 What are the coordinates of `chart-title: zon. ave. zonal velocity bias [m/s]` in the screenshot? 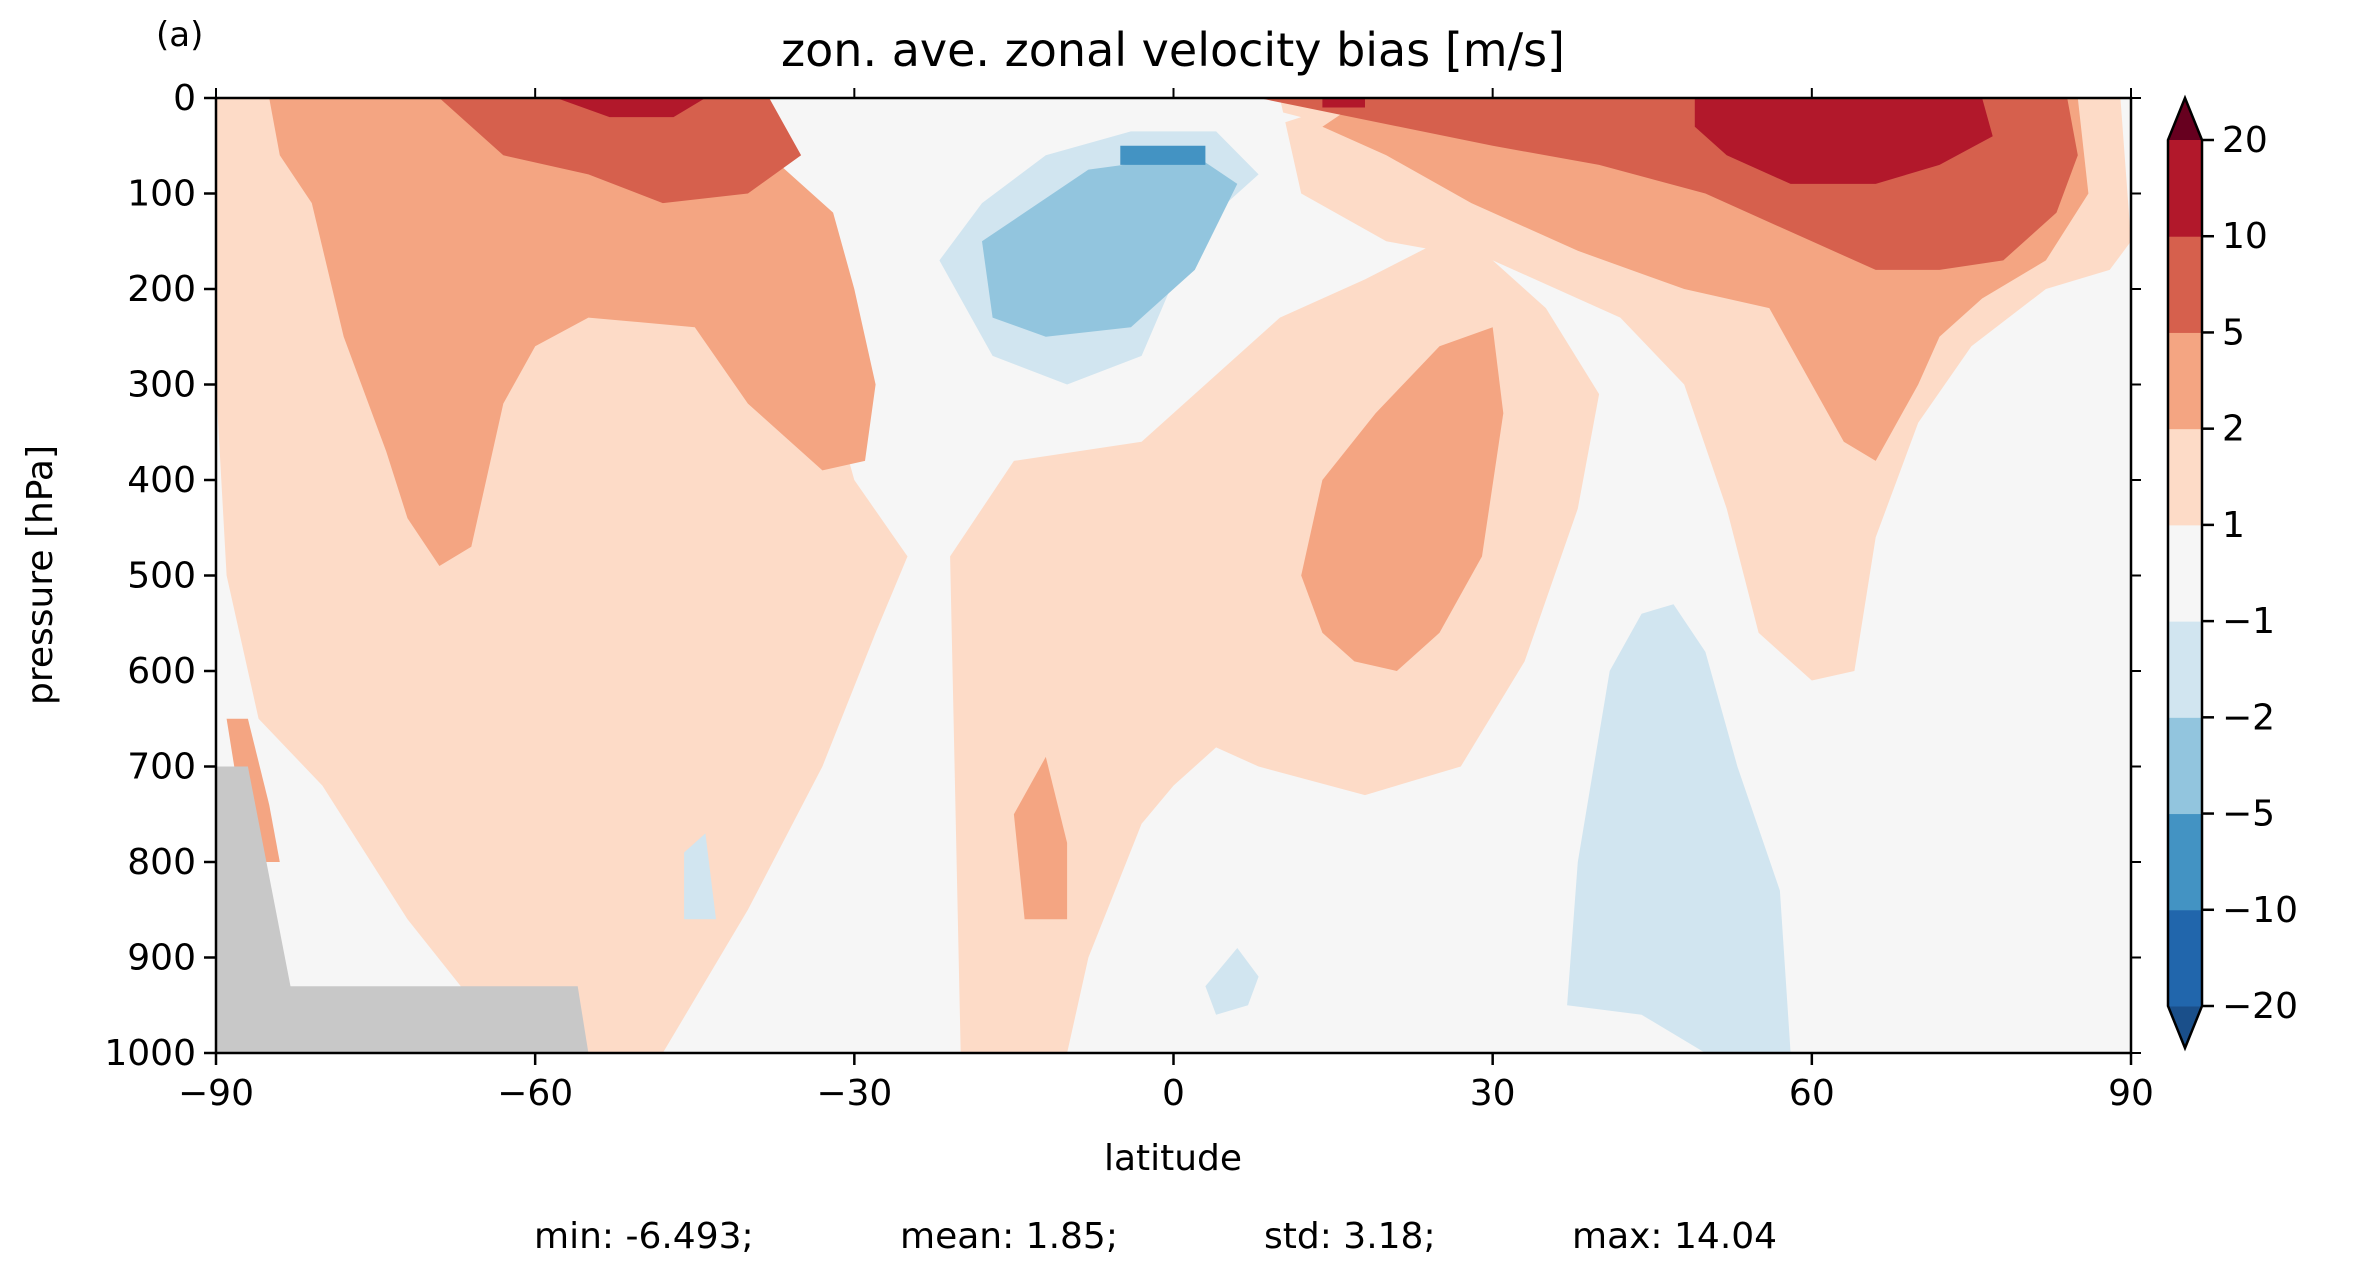 It's located at (1173, 50).